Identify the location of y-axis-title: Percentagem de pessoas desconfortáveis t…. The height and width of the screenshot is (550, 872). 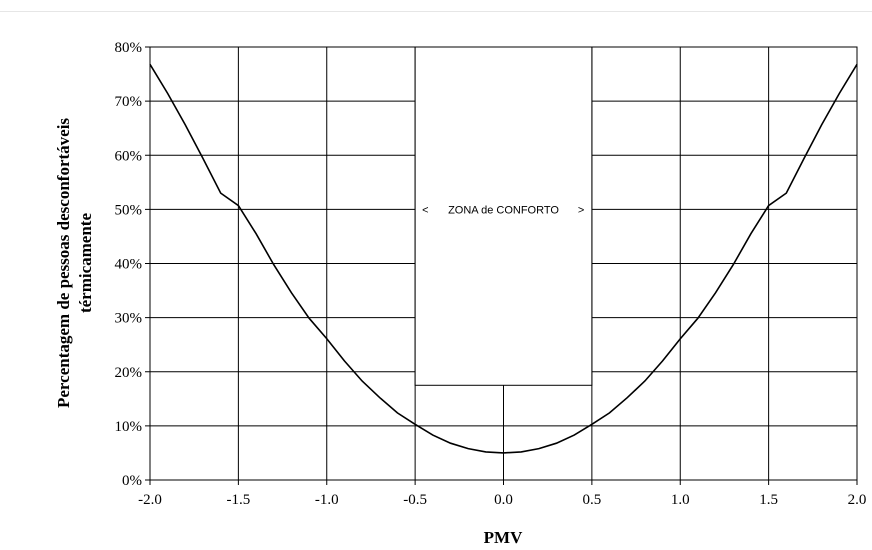
(74, 263).